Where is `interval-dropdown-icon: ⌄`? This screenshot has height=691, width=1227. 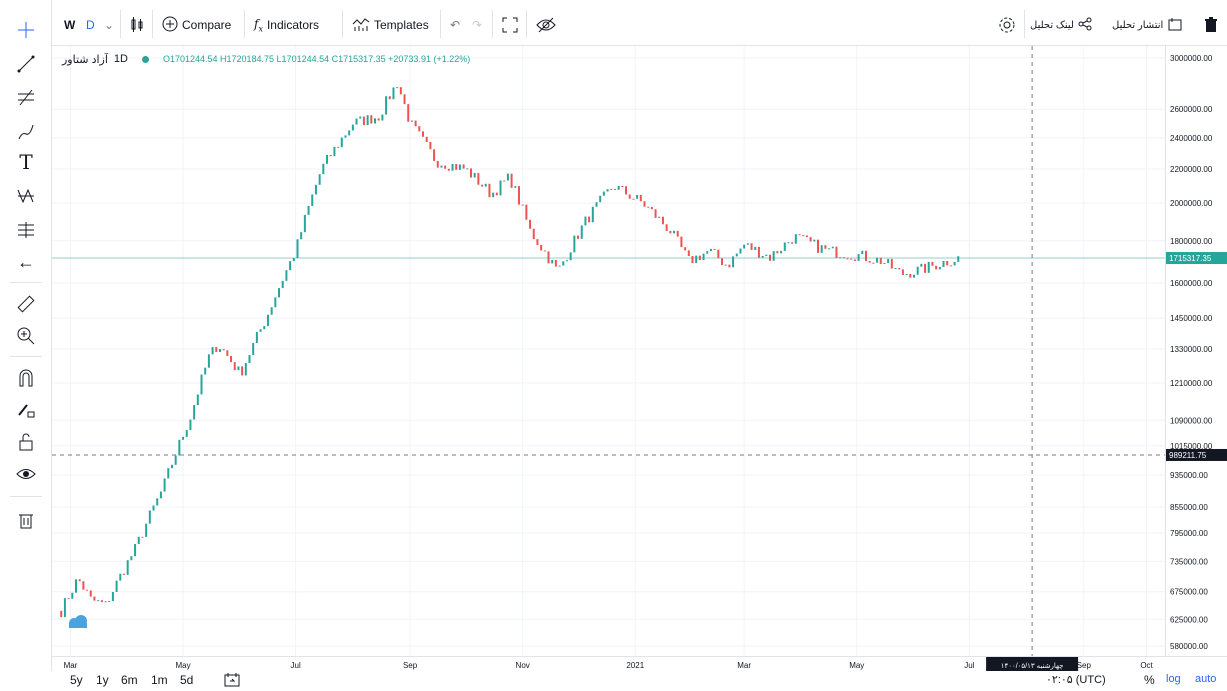 interval-dropdown-icon: ⌄ is located at coordinates (109, 25).